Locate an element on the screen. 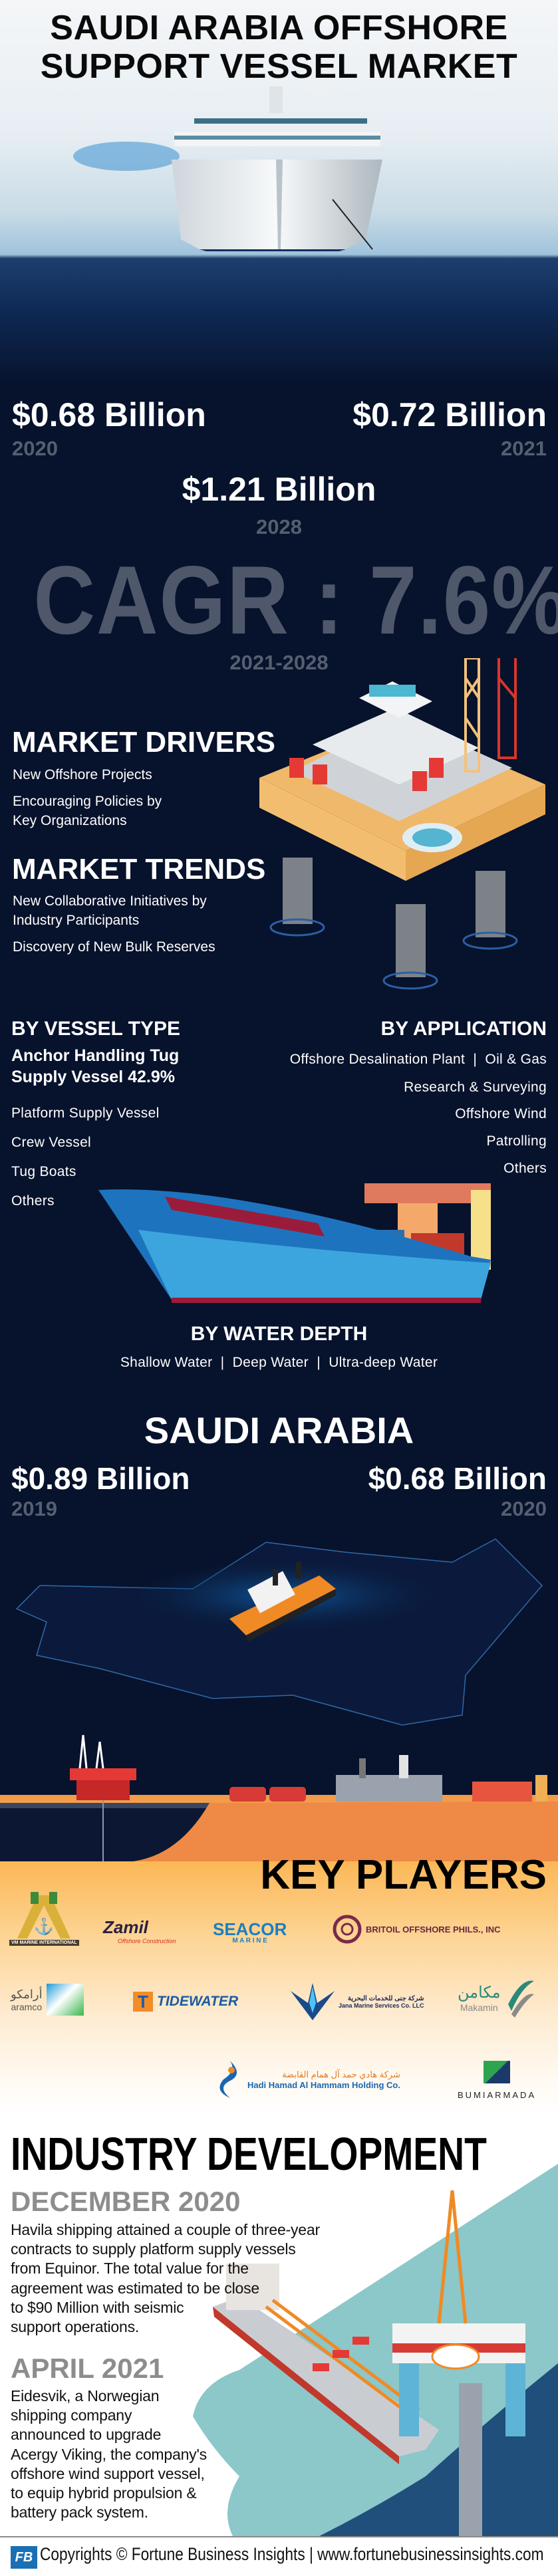 This screenshot has height=2576, width=558. highlight-line: Supply Vessel 42.9% is located at coordinates (93, 1077).